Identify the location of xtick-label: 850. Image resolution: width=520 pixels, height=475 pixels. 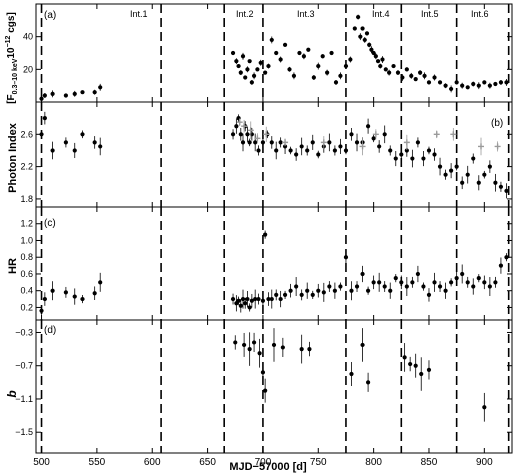
(429, 462).